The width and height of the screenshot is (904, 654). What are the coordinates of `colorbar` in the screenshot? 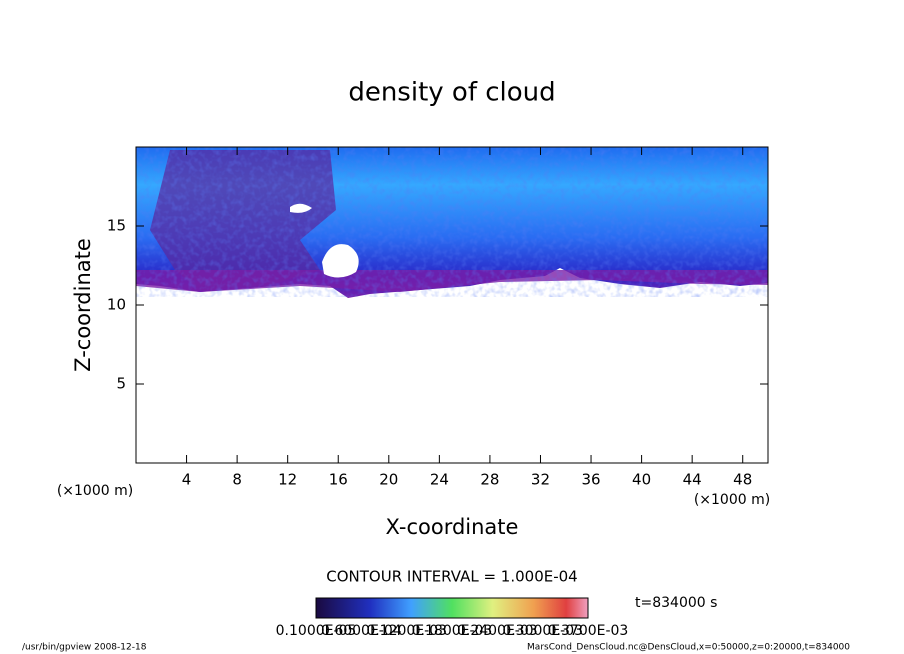 It's located at (452, 608).